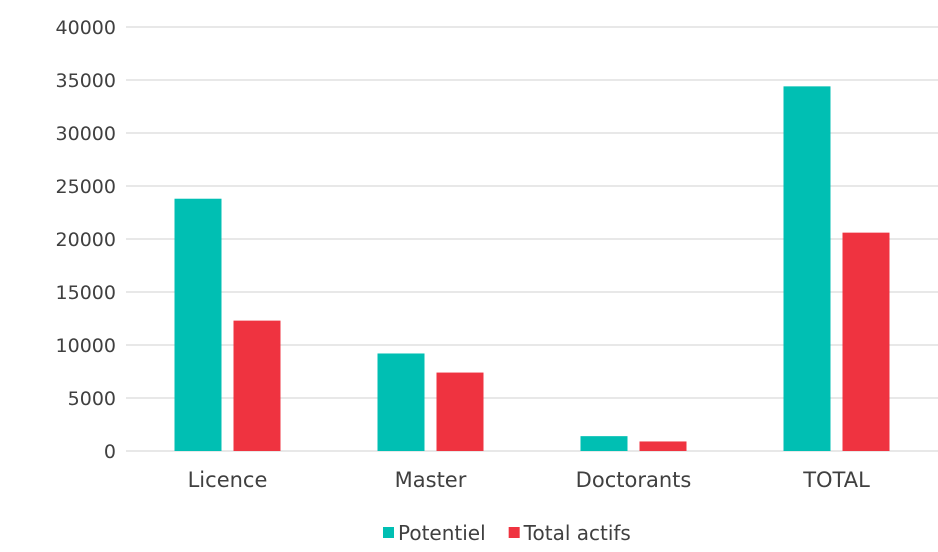 The height and width of the screenshot is (552, 938). I want to click on legend-label: Total actifs, so click(577, 533).